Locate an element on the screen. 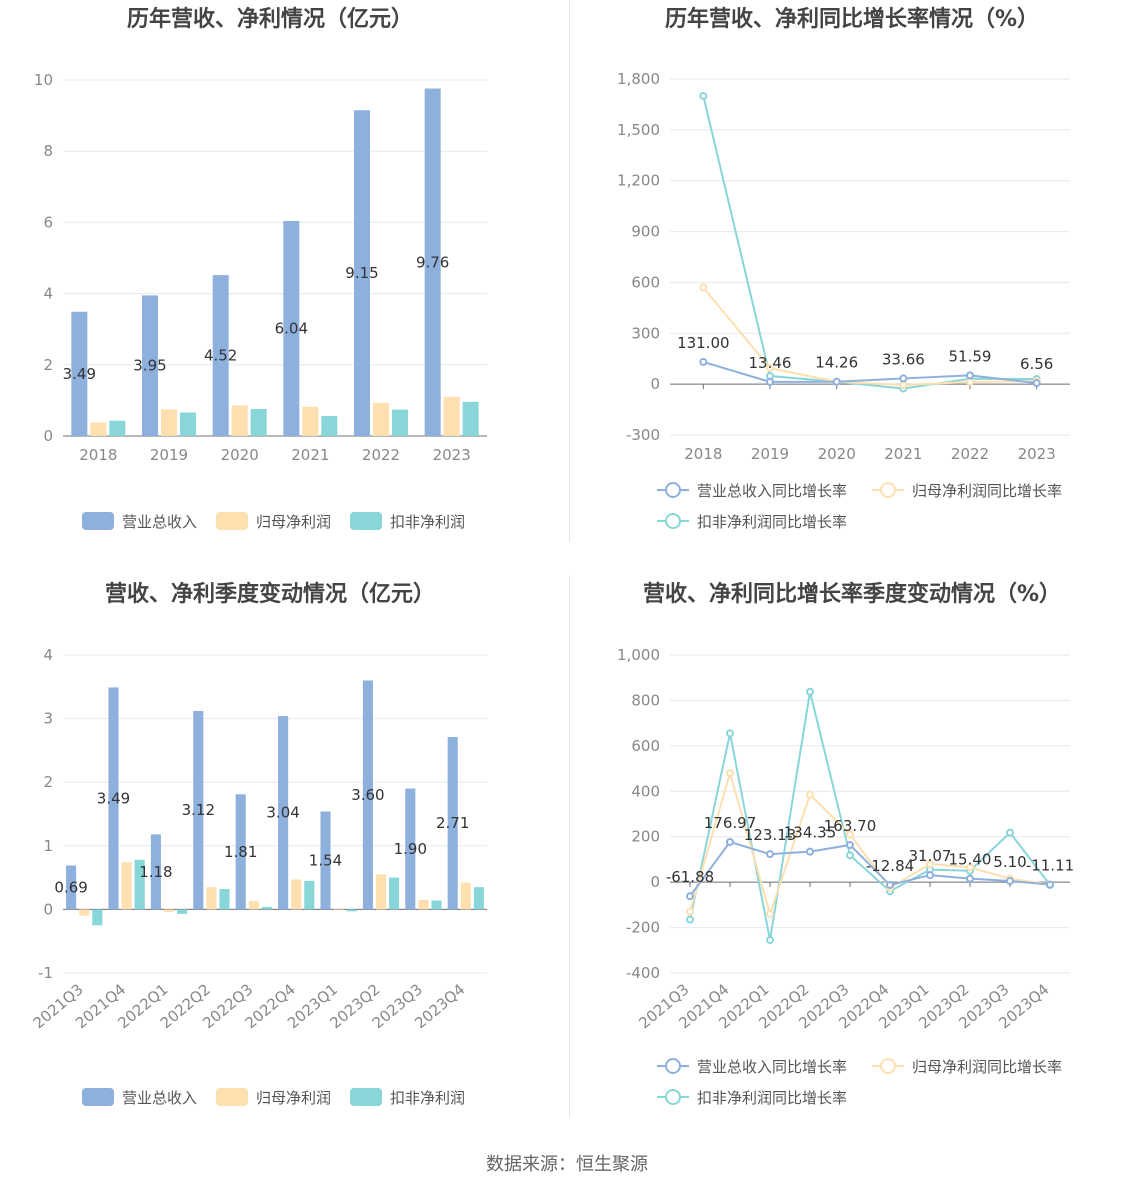 Image resolution: width=1134 pixels, height=1188 pixels. data-label: 6.56 is located at coordinates (1036, 364).